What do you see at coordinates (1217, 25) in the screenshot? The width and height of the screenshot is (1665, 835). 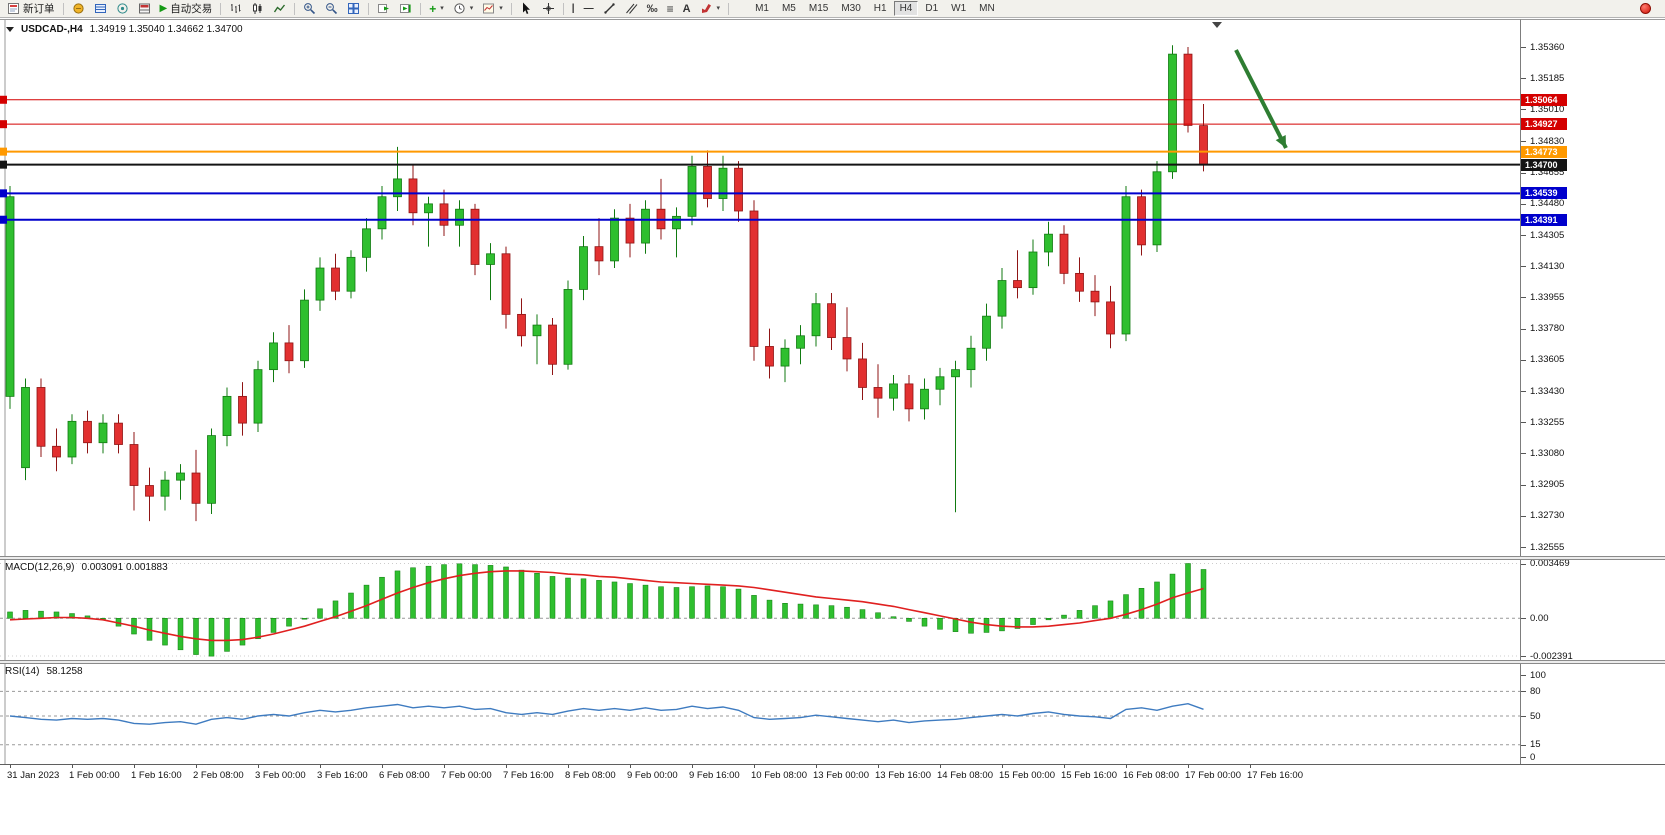 I see `chart-shift-marker` at bounding box center [1217, 25].